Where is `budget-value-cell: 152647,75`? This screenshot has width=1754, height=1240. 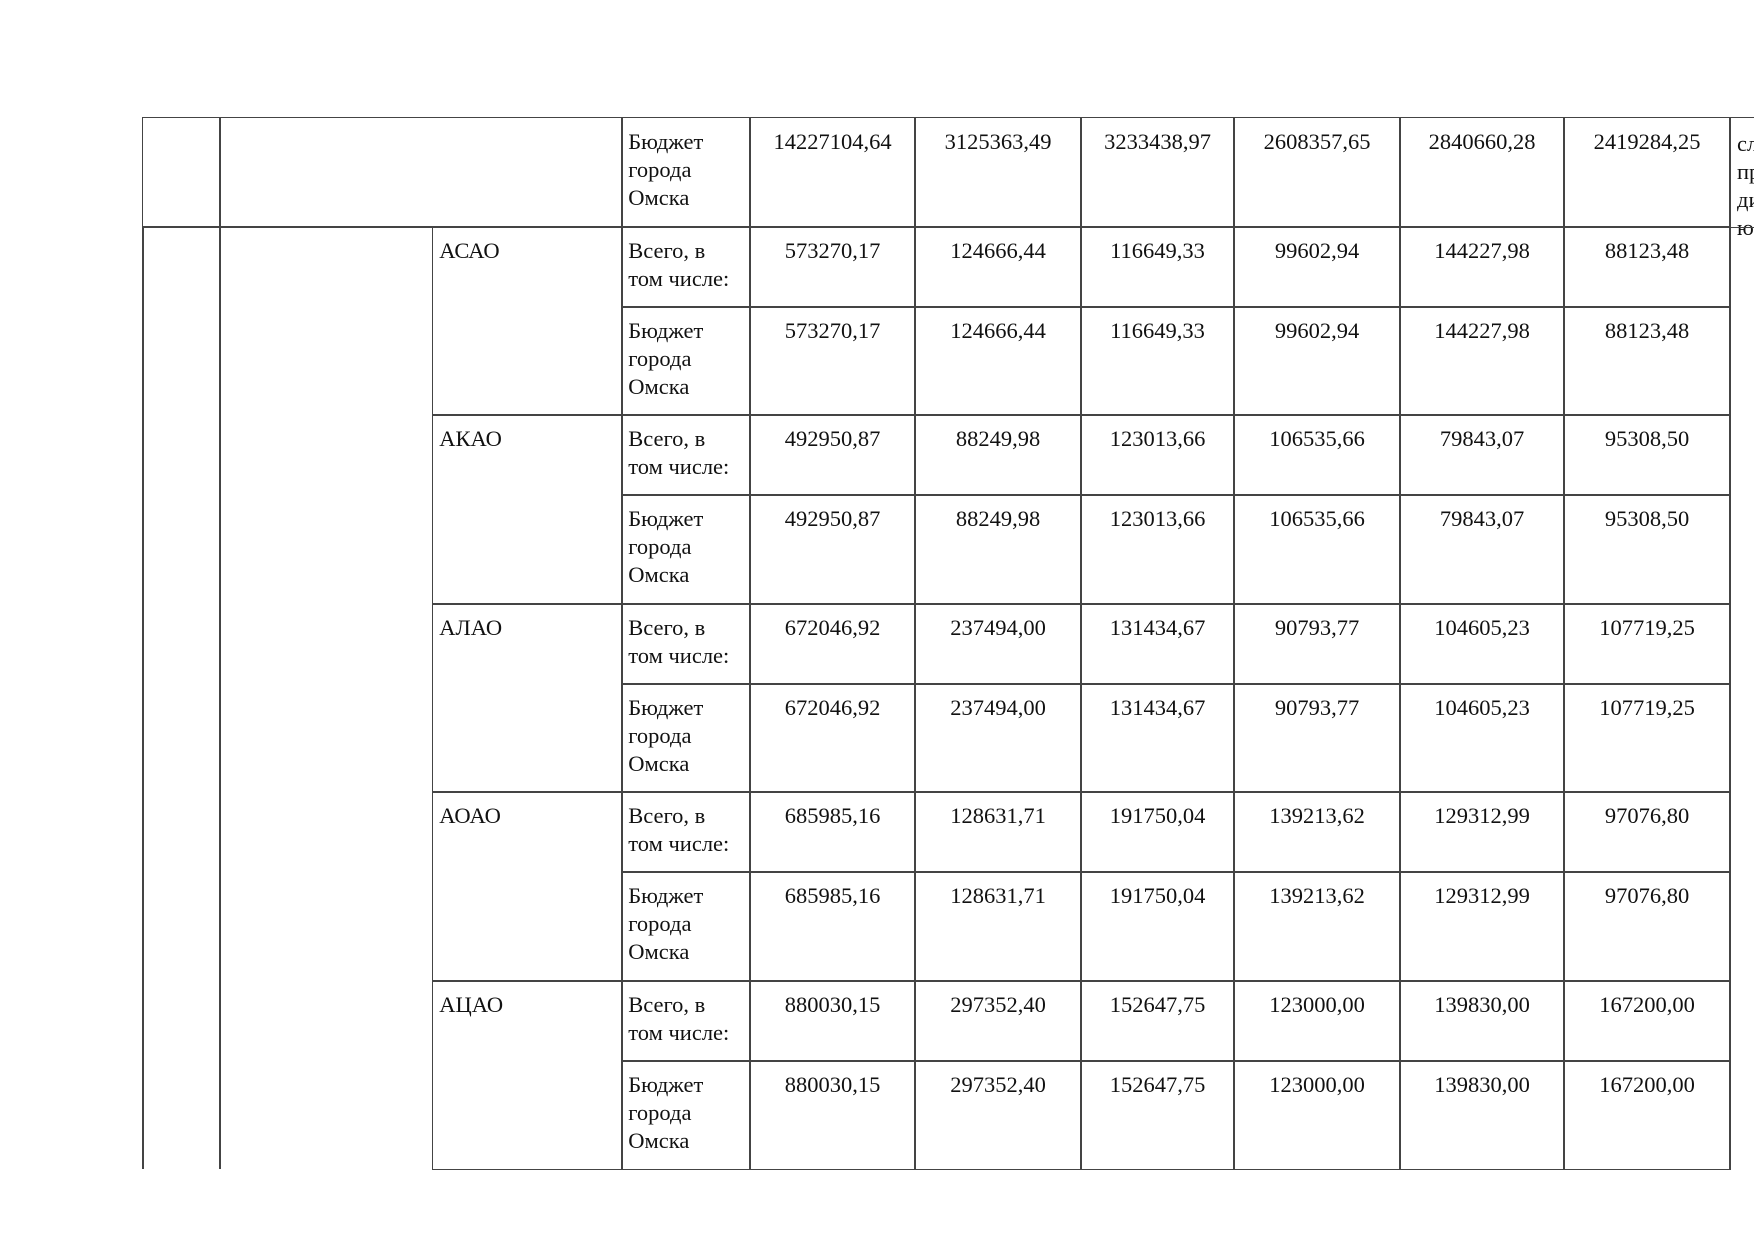
budget-value-cell: 152647,75 is located at coordinates (1157, 1115).